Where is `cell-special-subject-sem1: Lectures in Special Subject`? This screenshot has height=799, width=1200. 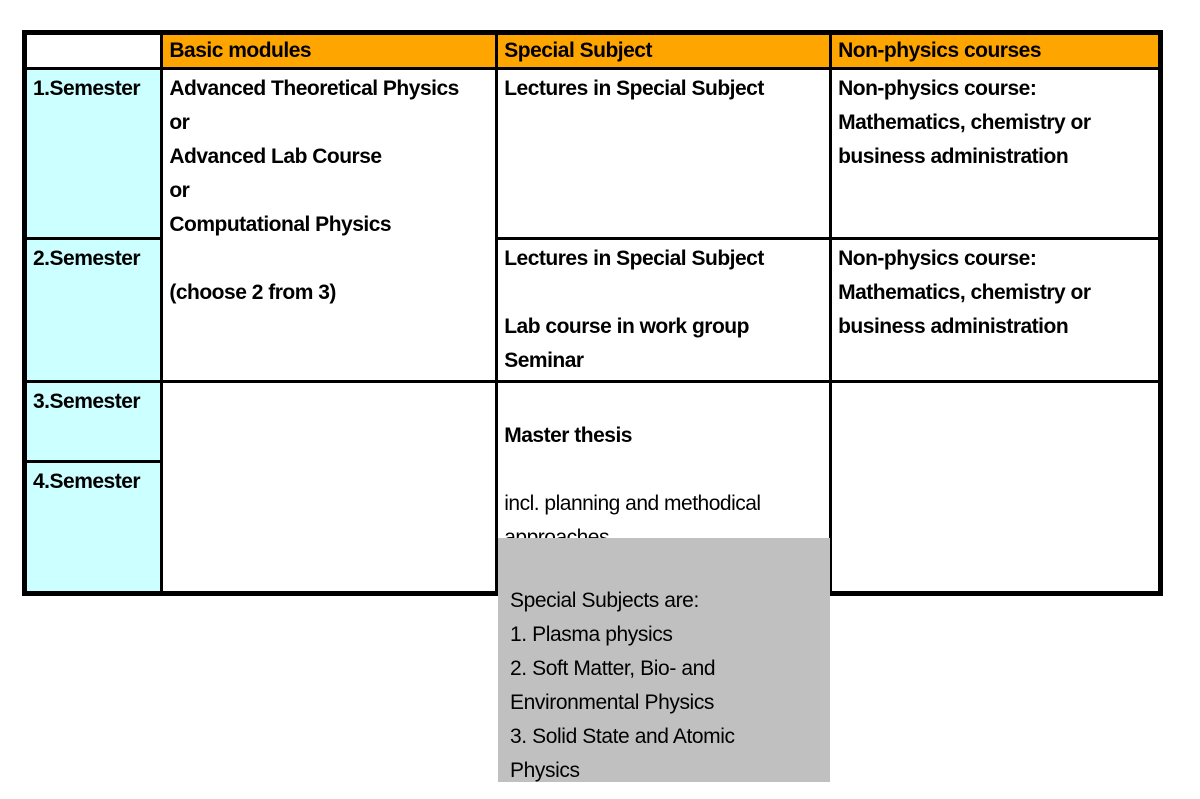 cell-special-subject-sem1: Lectures in Special Subject is located at coordinates (664, 153).